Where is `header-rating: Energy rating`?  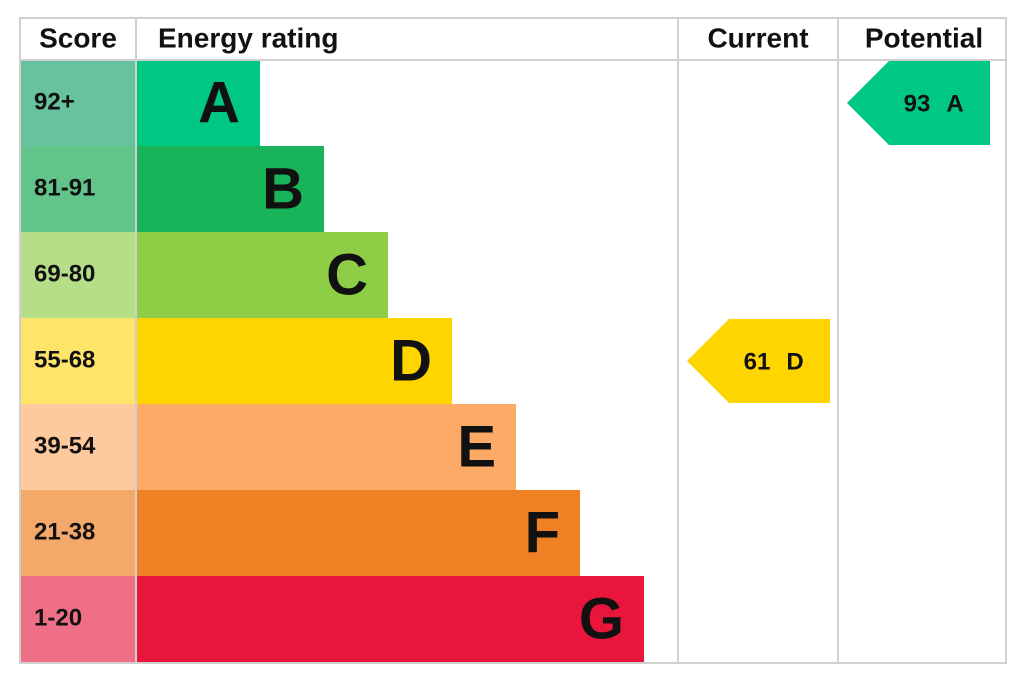
header-rating: Energy rating is located at coordinates (248, 37).